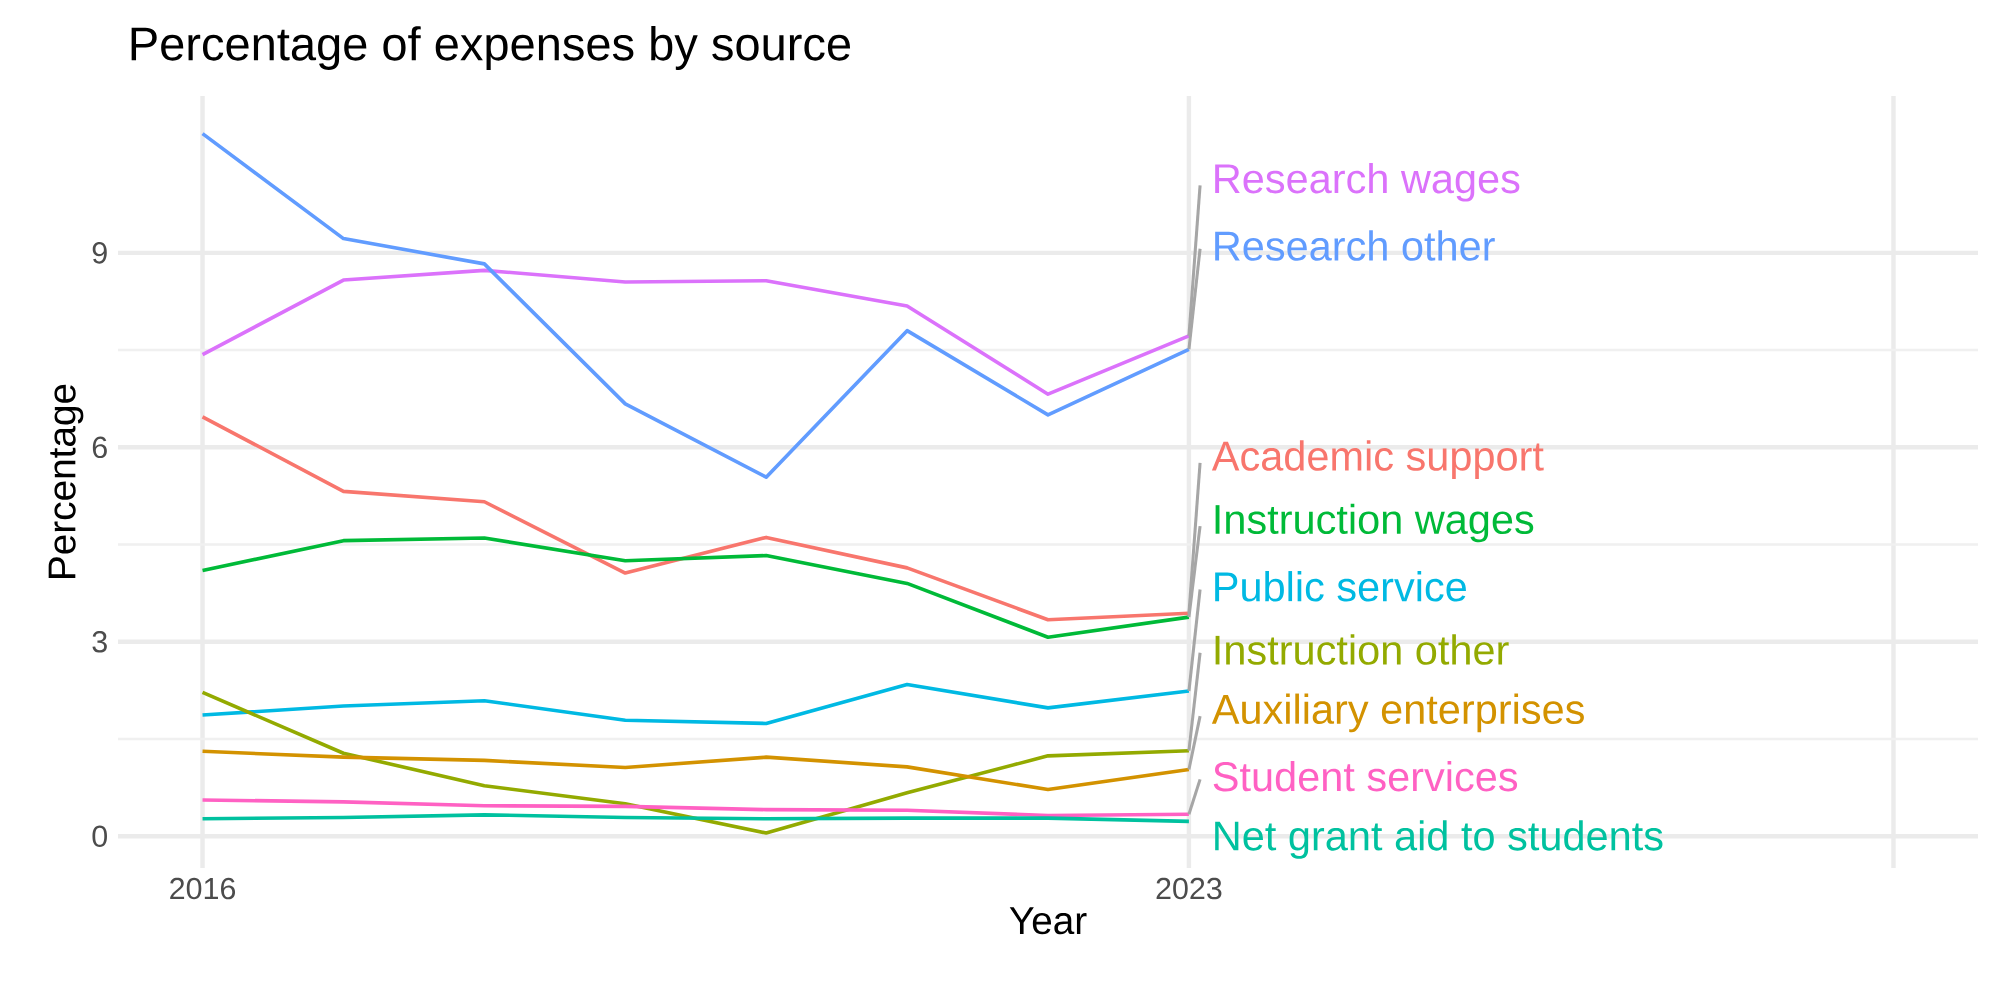 The height and width of the screenshot is (1000, 2000). What do you see at coordinates (203, 888) in the screenshot?
I see `x-tick-label: 2016` at bounding box center [203, 888].